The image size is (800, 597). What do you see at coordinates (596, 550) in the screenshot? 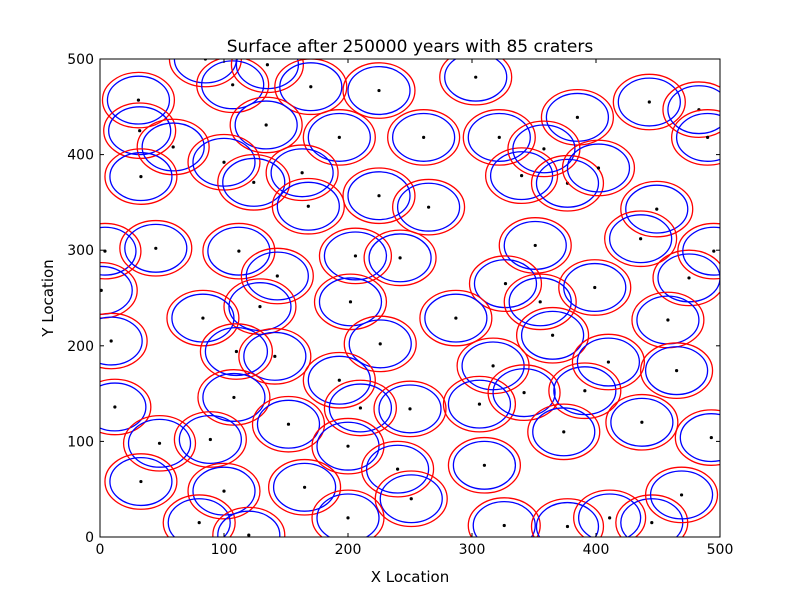
I see `x-tick-label: 400` at bounding box center [596, 550].